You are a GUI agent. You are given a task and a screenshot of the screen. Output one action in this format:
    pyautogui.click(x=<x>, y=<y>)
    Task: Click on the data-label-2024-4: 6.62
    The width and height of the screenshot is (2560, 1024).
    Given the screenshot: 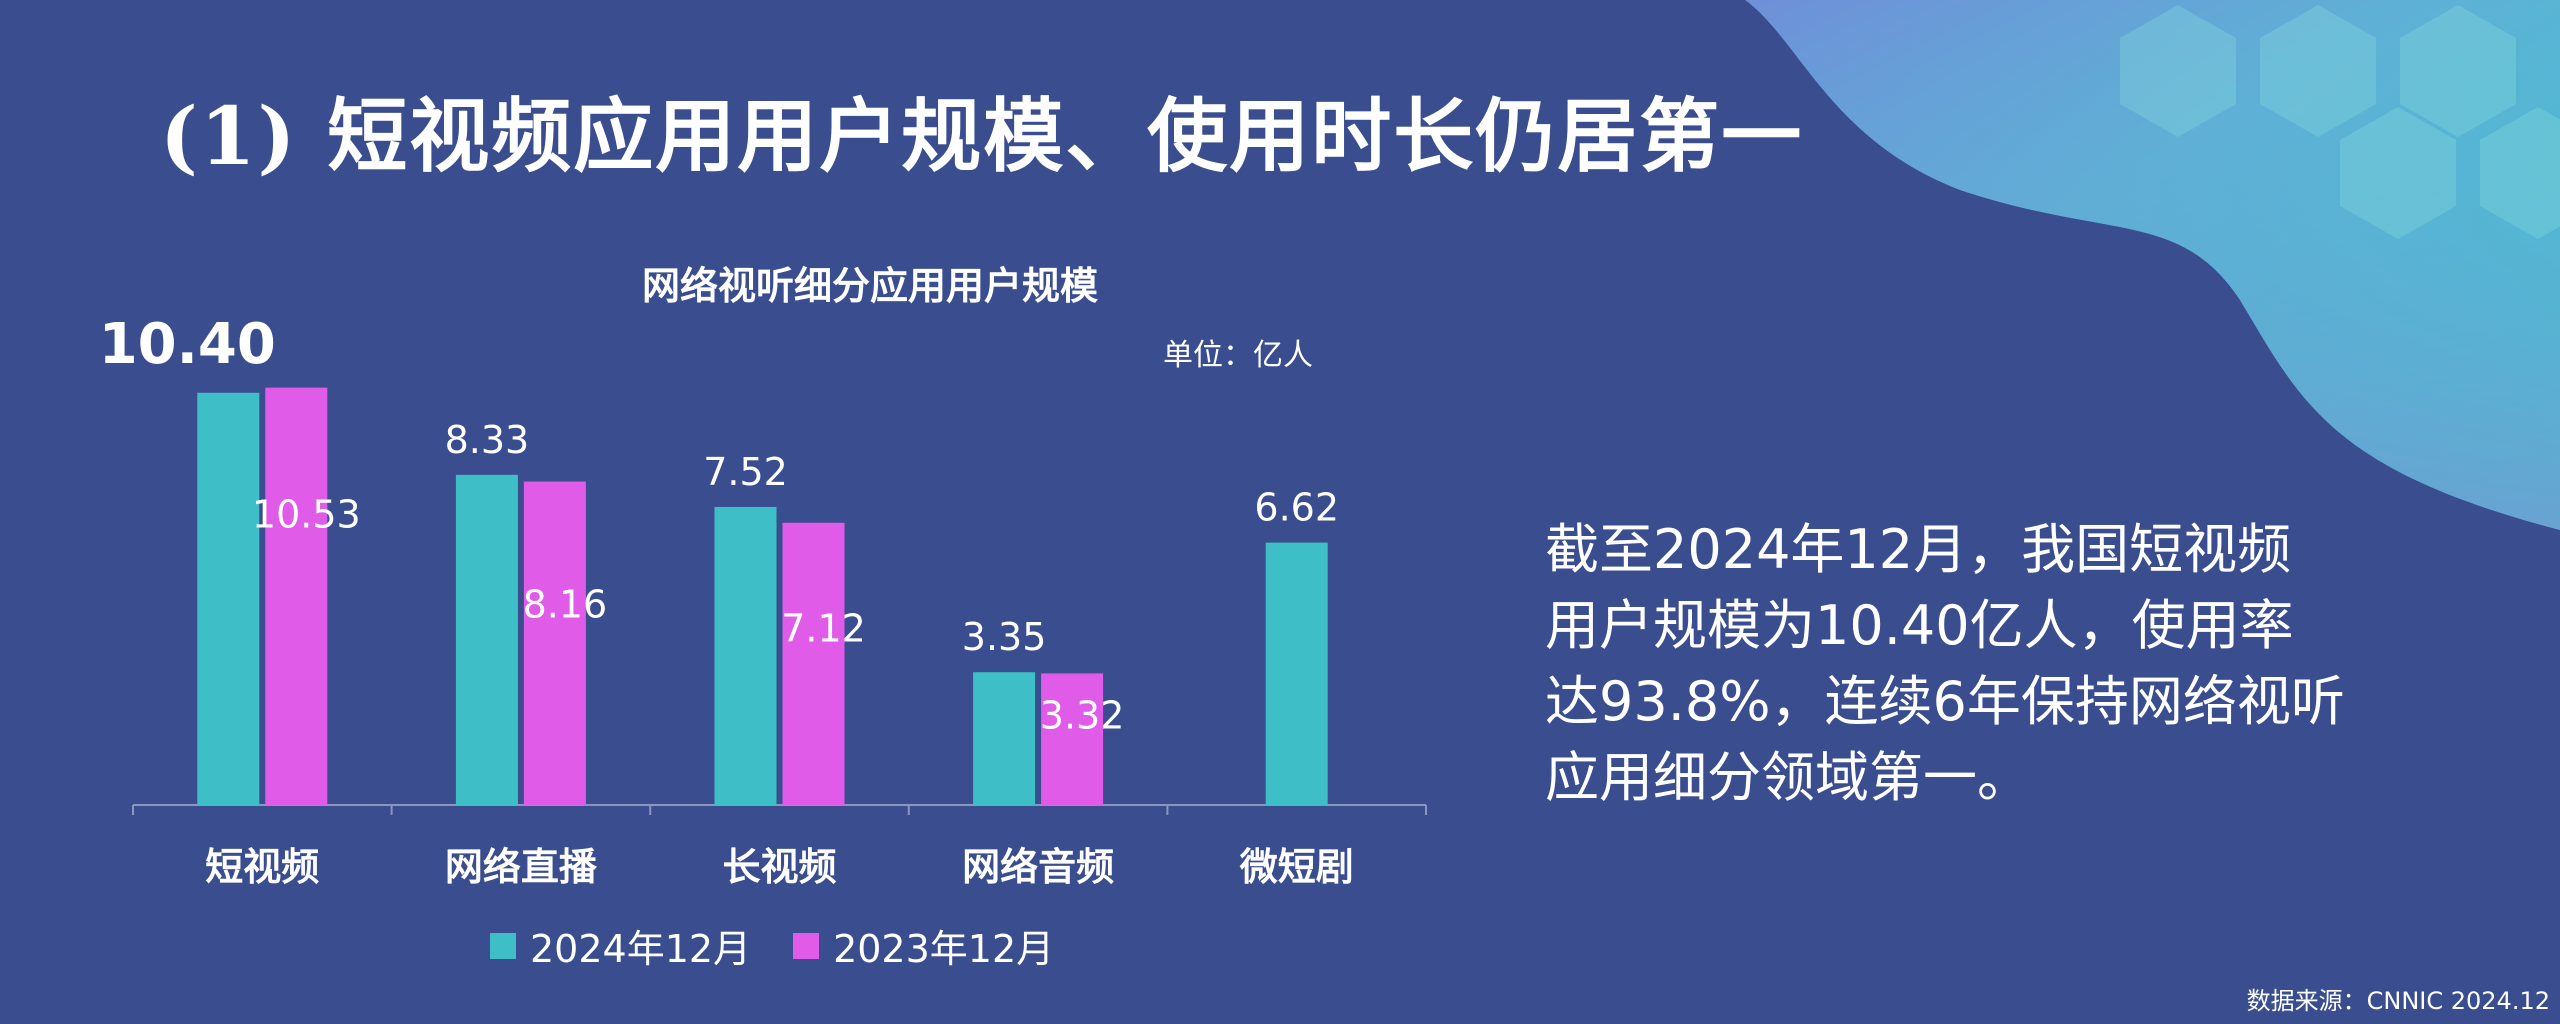 What is the action you would take?
    pyautogui.click(x=1296, y=508)
    